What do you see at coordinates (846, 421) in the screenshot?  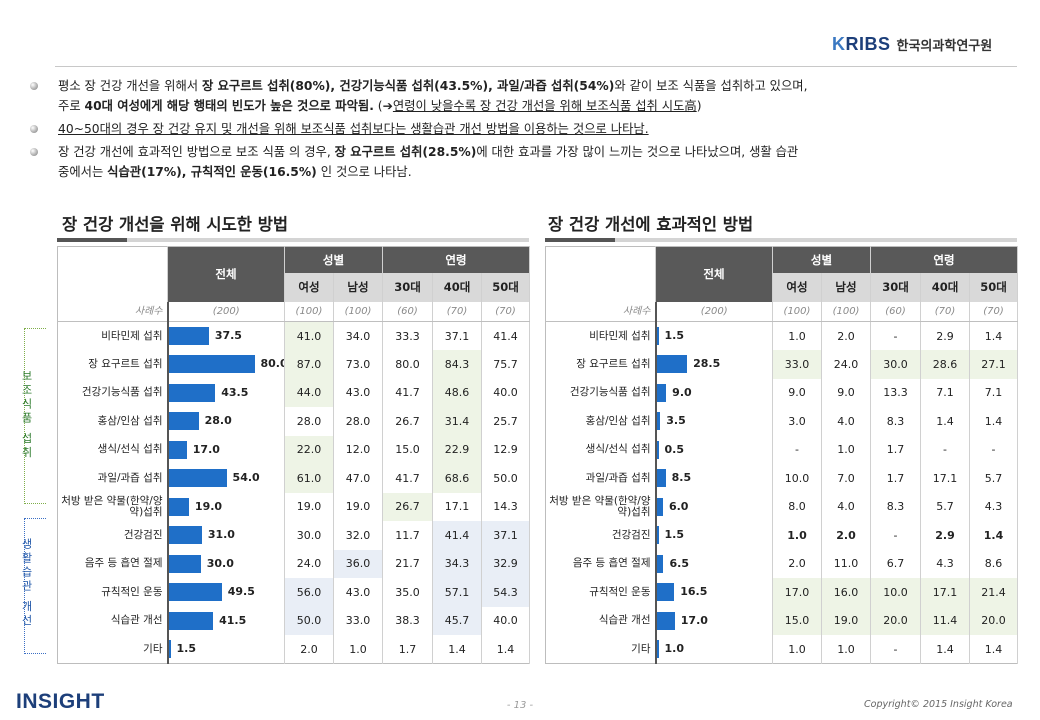 I see `subgroup-value: 4.0` at bounding box center [846, 421].